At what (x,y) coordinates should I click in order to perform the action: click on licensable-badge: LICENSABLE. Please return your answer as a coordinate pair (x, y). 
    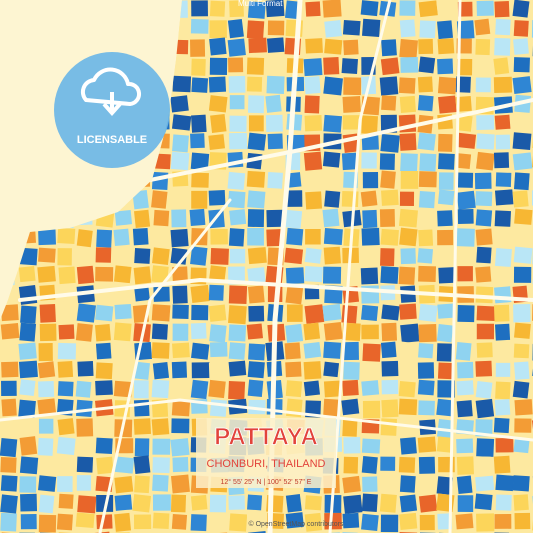
    Looking at the image, I should click on (112, 110).